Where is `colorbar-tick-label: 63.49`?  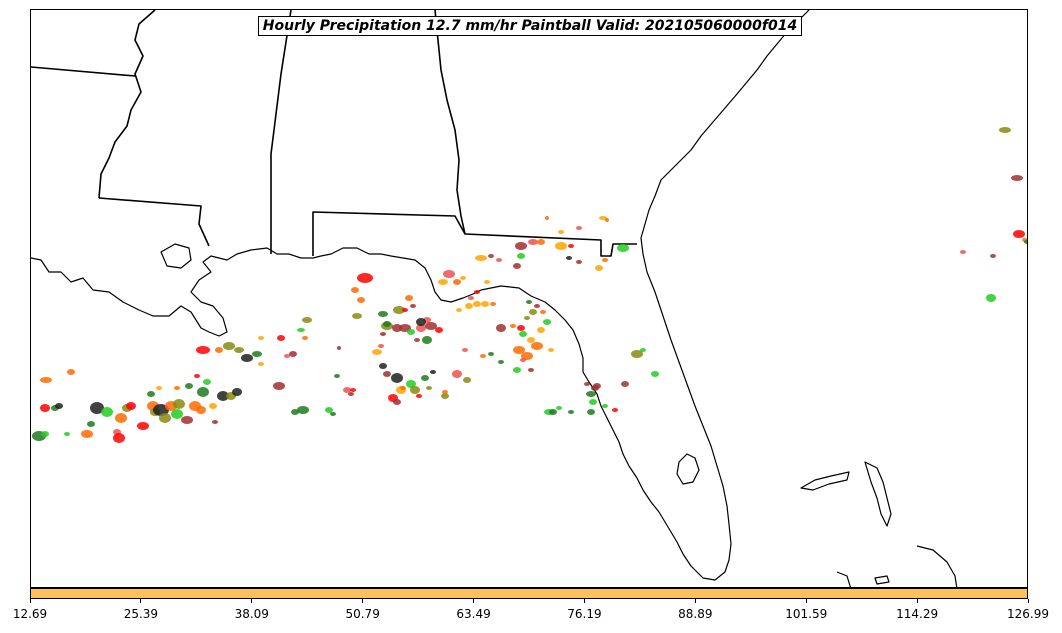
colorbar-tick-label: 63.49 is located at coordinates (473, 614).